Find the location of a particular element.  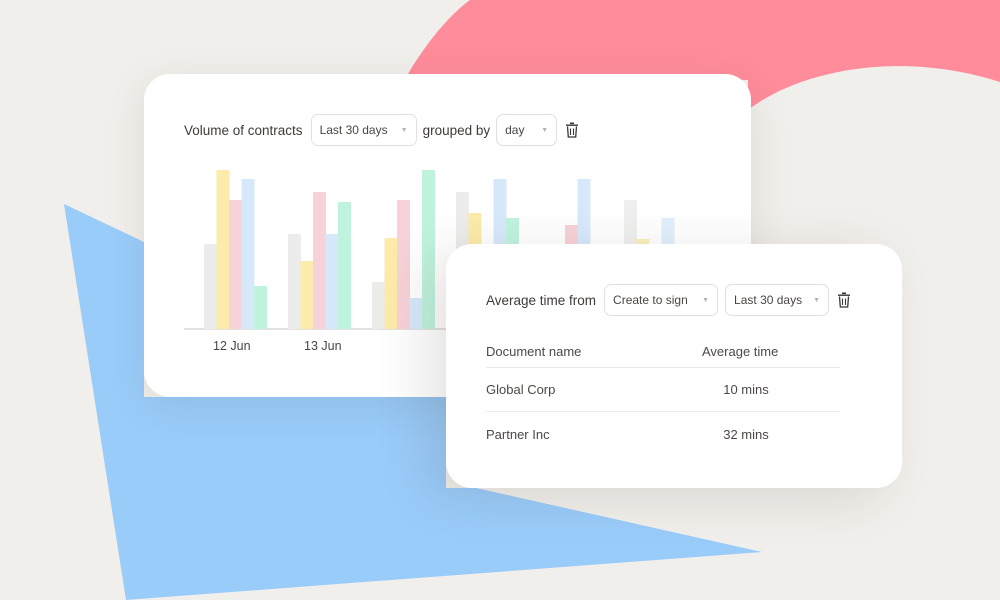

group-select-value: day is located at coordinates (515, 130).